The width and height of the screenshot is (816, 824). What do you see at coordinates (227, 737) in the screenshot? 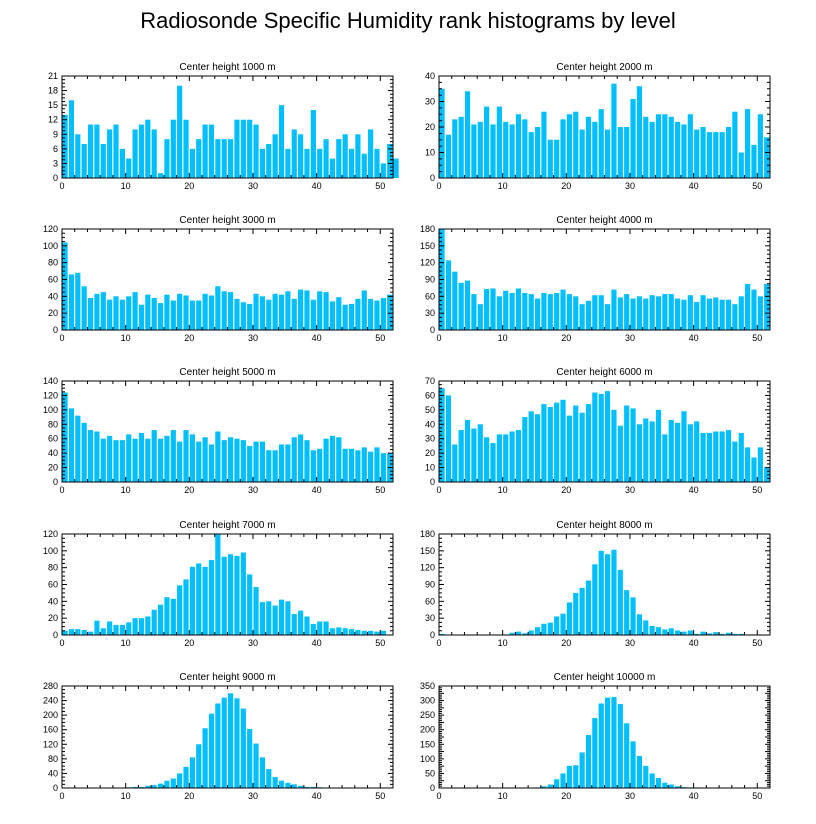
I see `plot-frame` at bounding box center [227, 737].